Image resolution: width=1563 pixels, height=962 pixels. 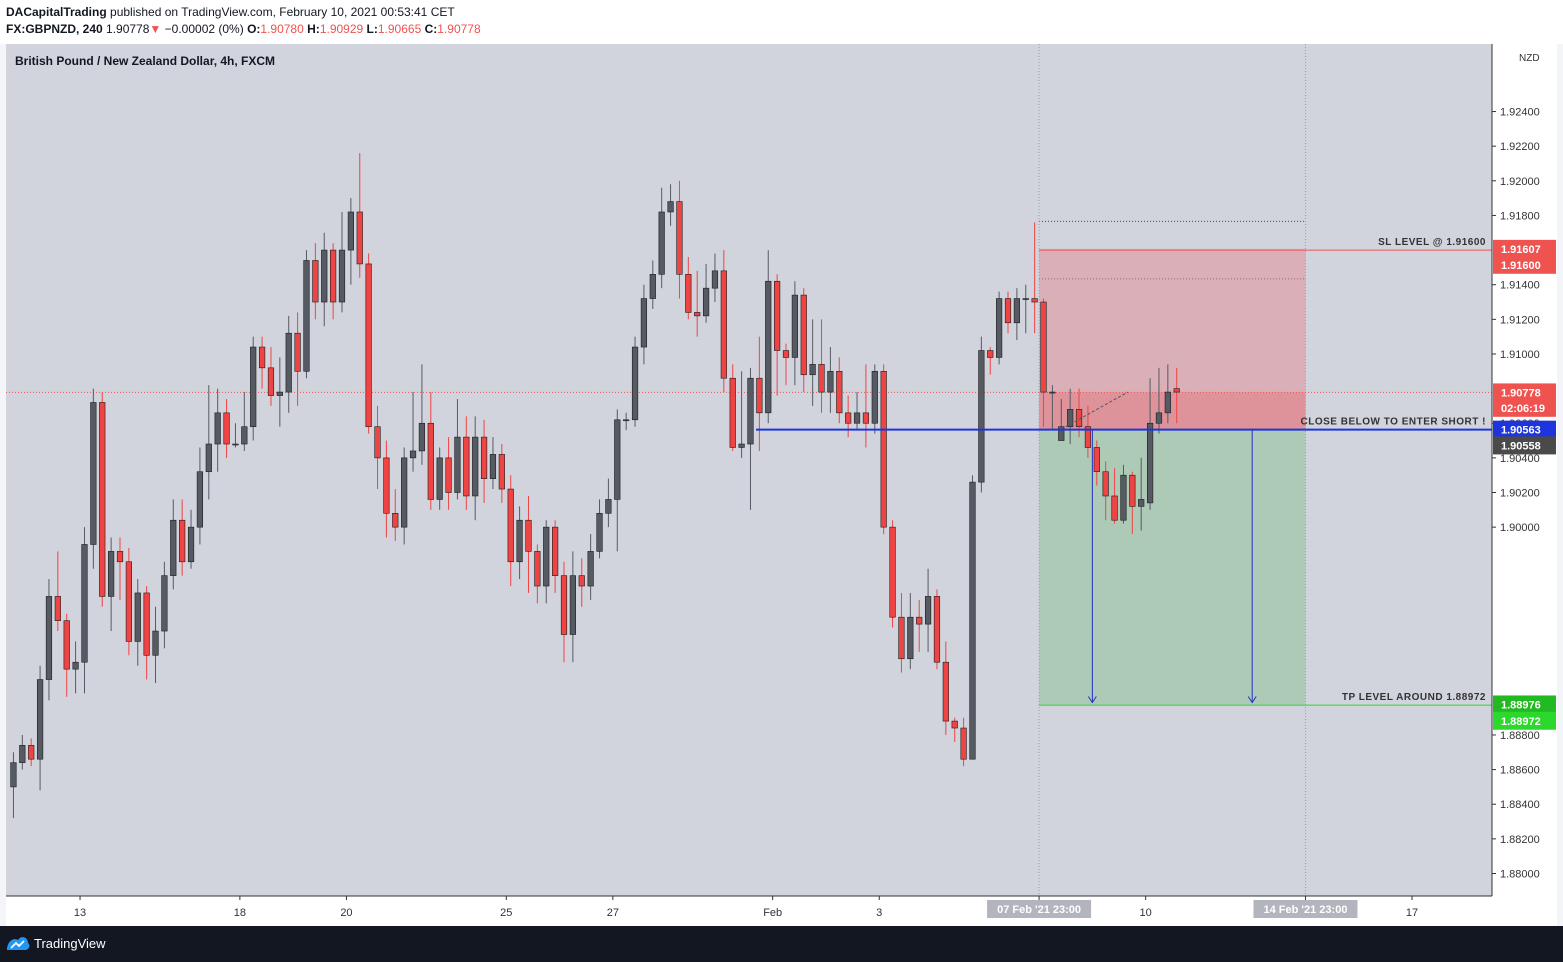 What do you see at coordinates (70, 943) in the screenshot?
I see `brand-name: TradingView` at bounding box center [70, 943].